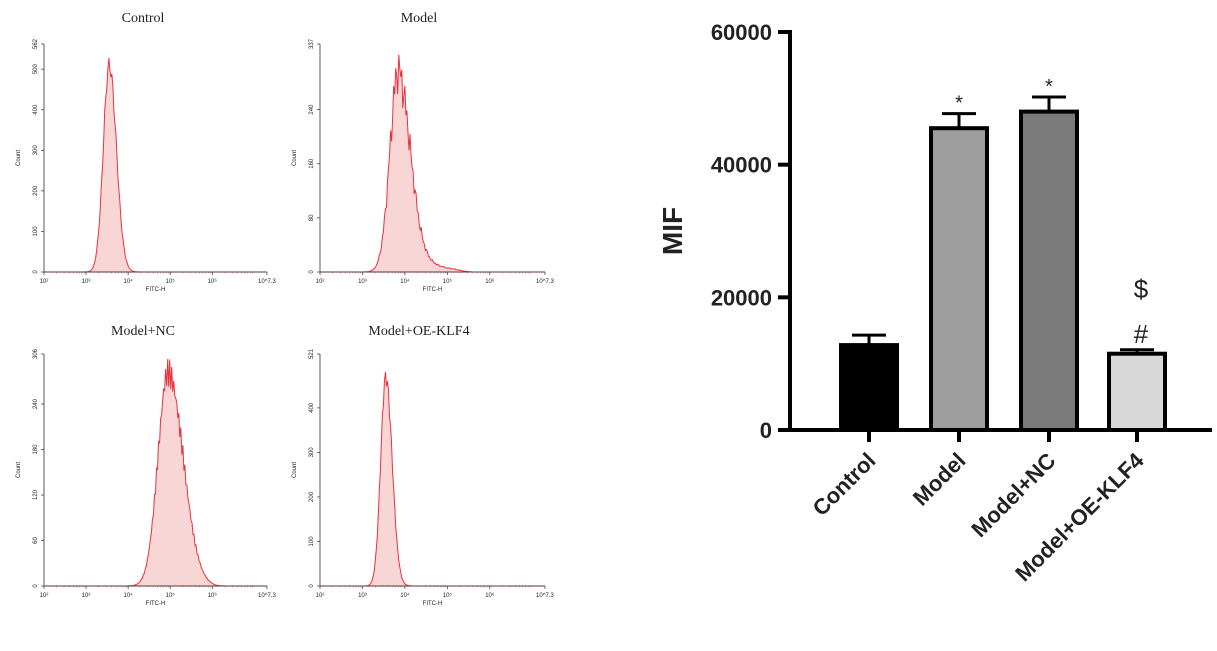  Describe the element at coordinates (1141, 289) in the screenshot. I see `significance-dollar: $` at that location.